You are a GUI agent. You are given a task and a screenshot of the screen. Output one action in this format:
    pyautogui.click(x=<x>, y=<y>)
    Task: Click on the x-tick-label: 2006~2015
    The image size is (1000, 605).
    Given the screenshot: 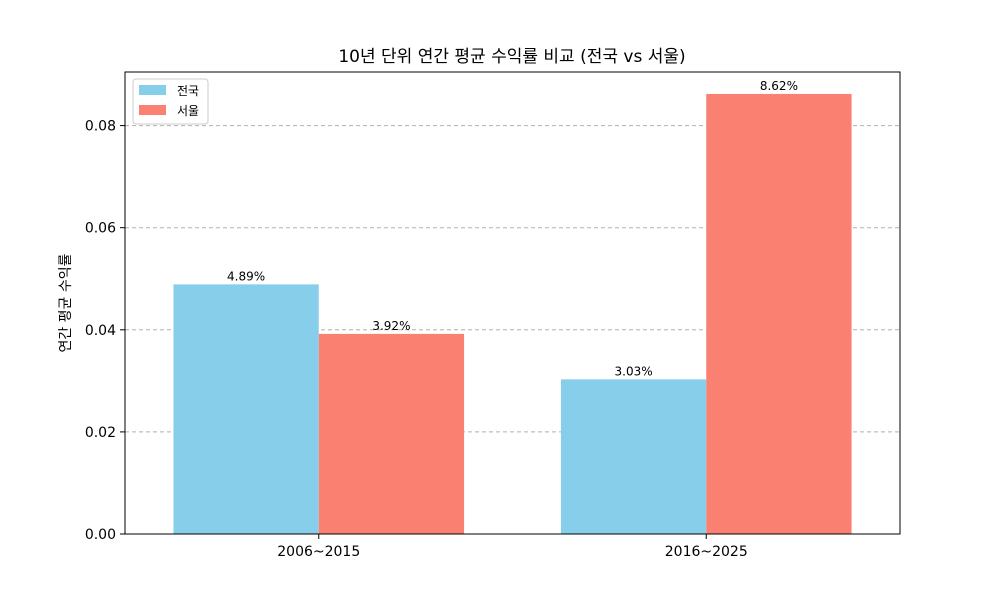 What is the action you would take?
    pyautogui.click(x=318, y=552)
    